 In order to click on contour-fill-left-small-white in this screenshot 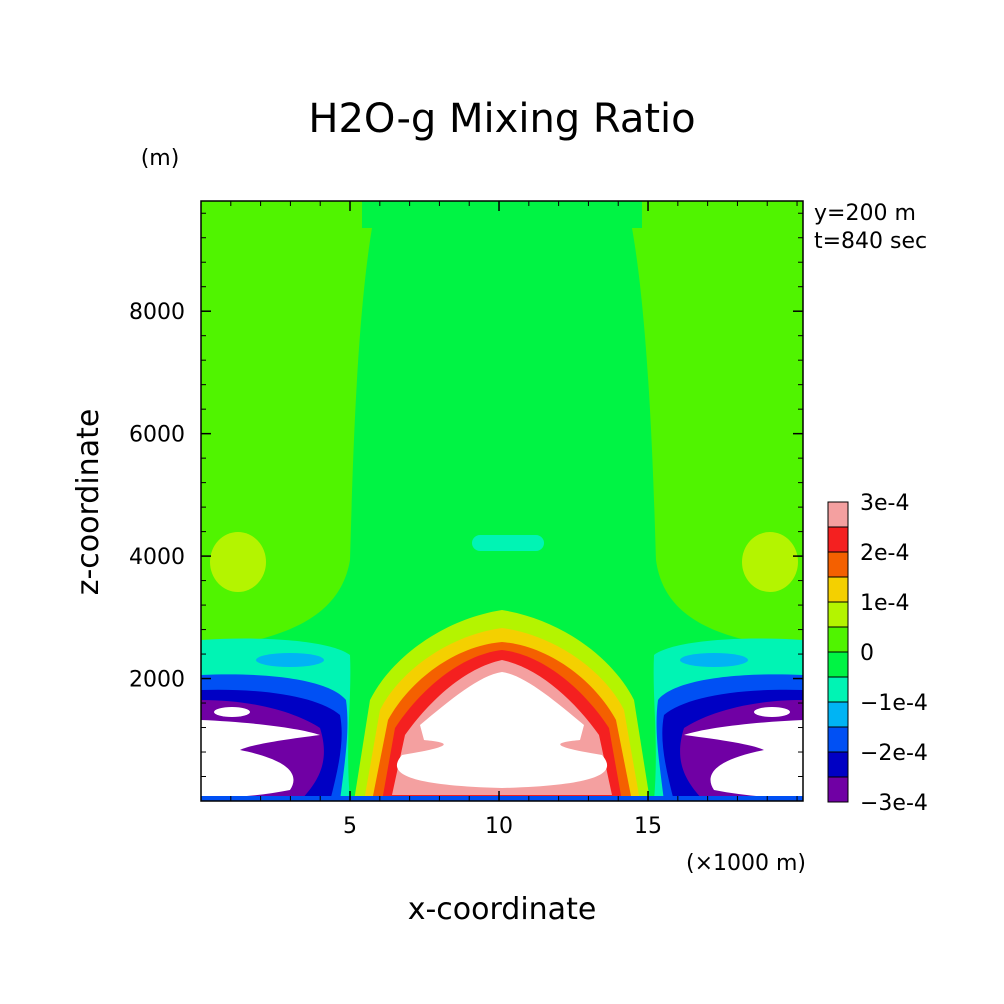, I will do `click(232, 712)`.